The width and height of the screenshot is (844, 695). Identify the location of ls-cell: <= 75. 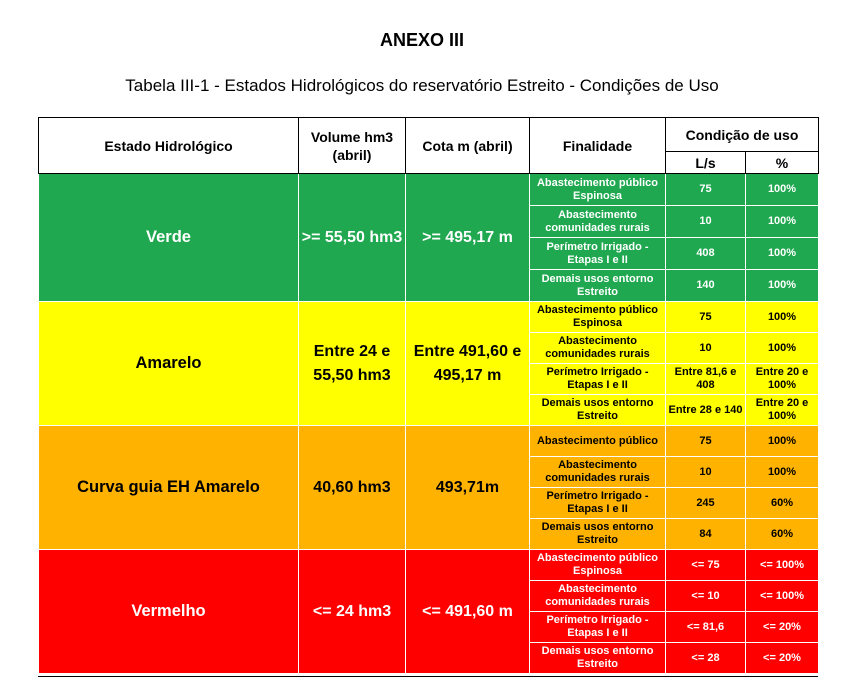
(705, 565).